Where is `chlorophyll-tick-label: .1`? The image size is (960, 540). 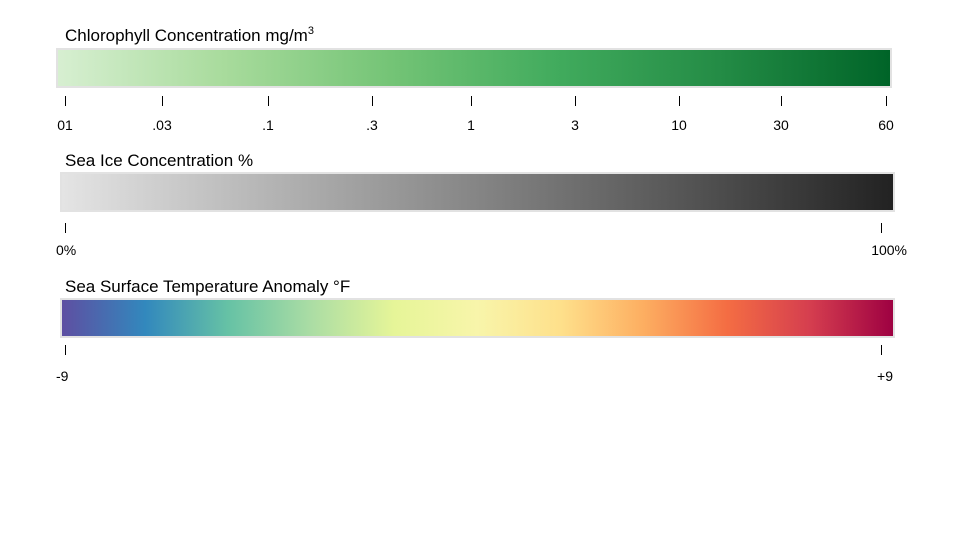 chlorophyll-tick-label: .1 is located at coordinates (268, 125).